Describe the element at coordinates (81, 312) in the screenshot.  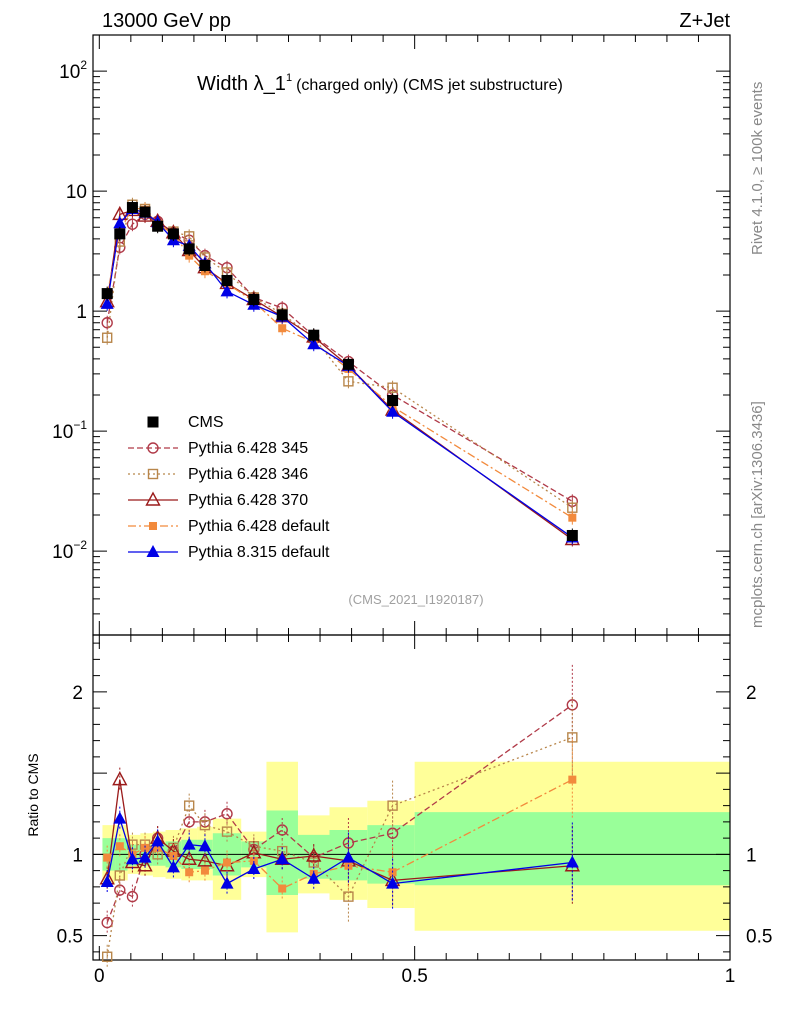
I see `main-y-tick-label: 1` at that location.